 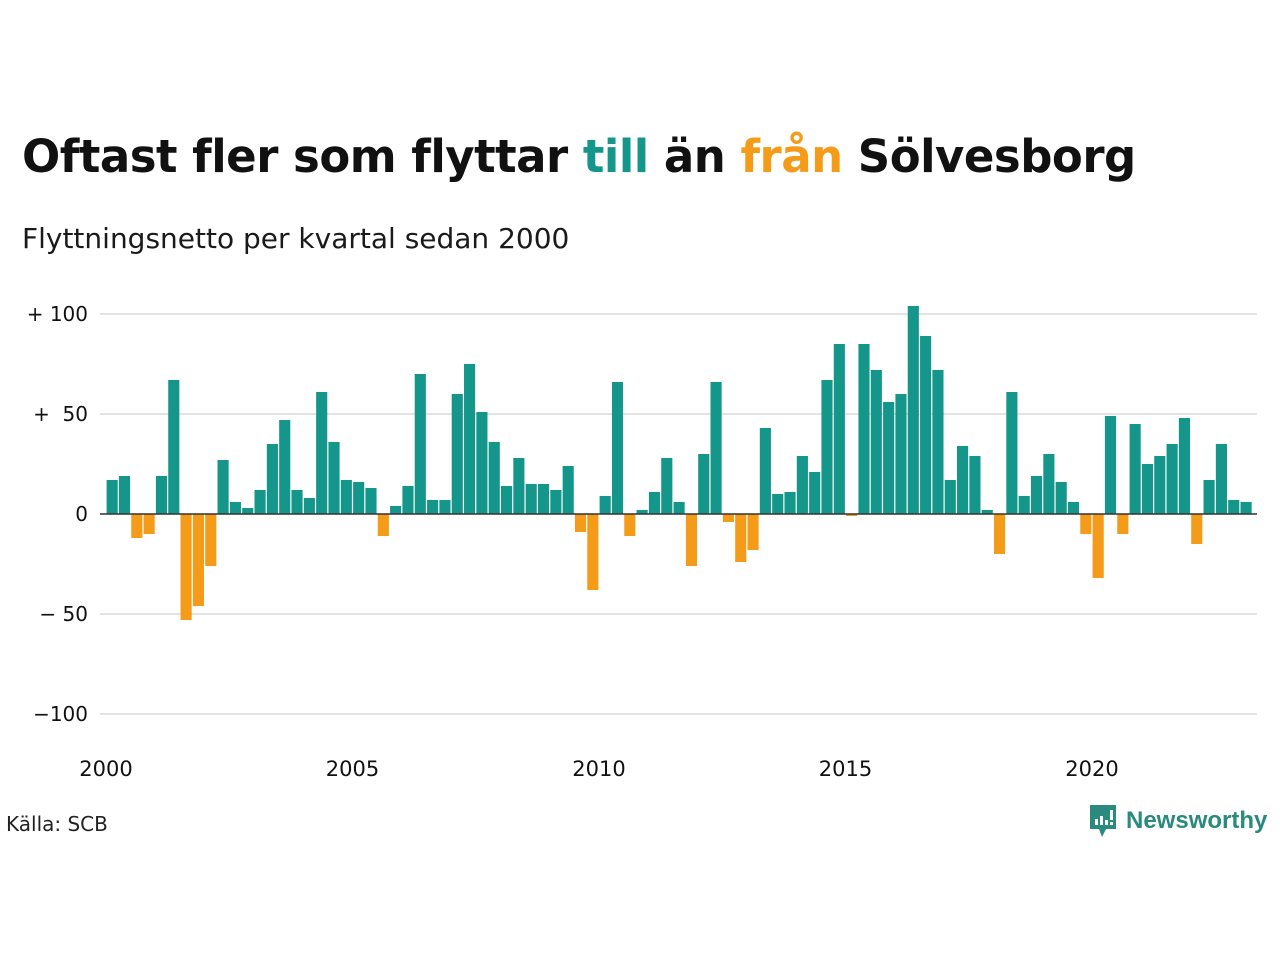 What do you see at coordinates (63, 614) in the screenshot?
I see `y-tick-label: − 50` at bounding box center [63, 614].